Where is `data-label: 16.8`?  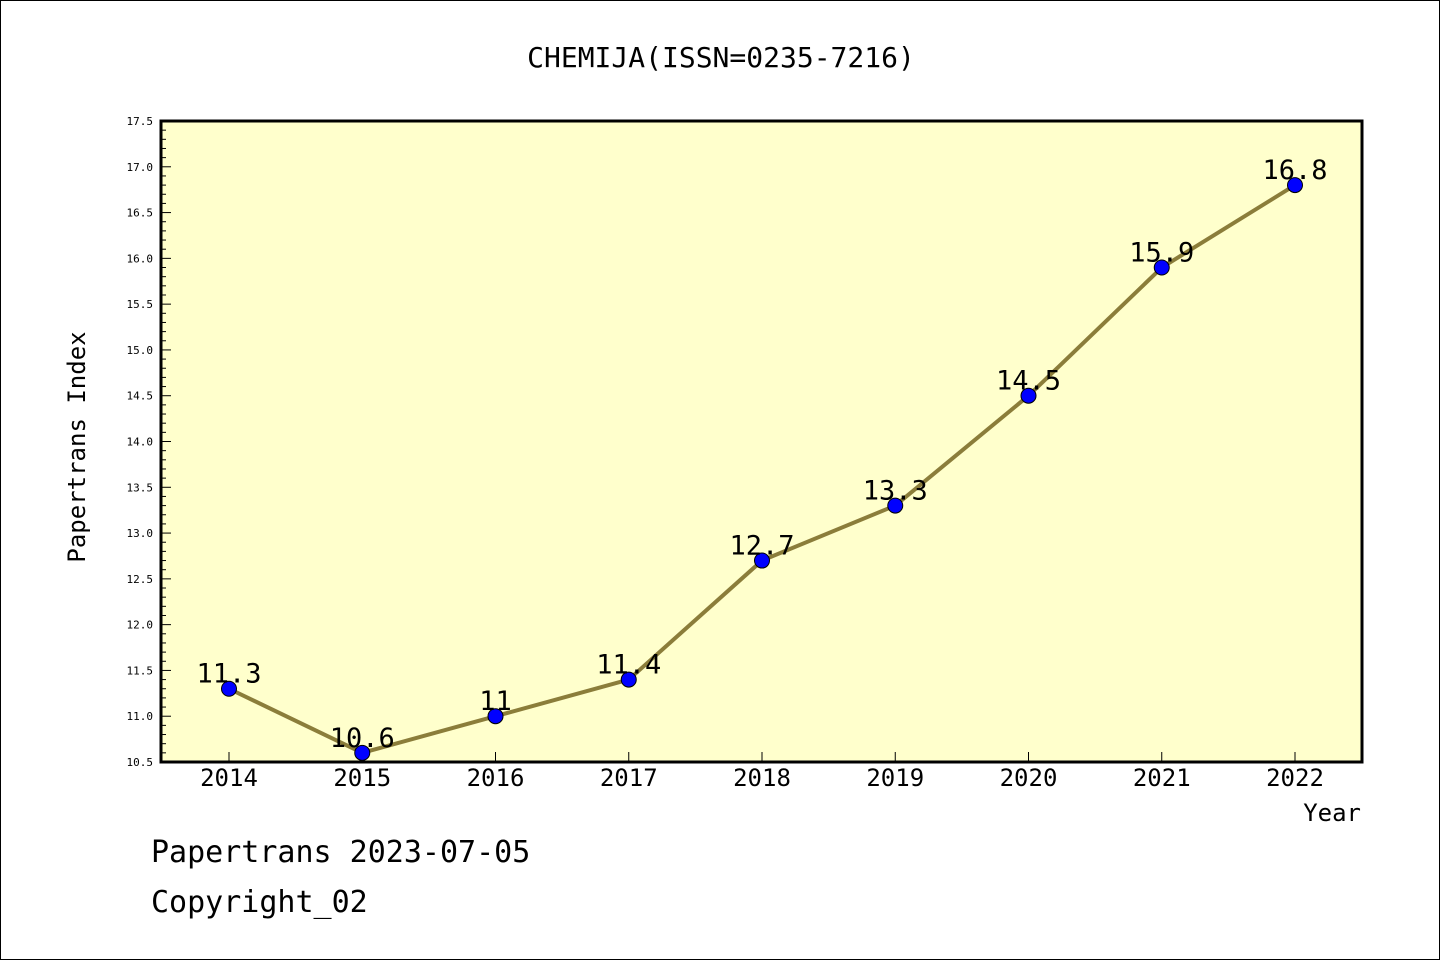 data-label: 16.8 is located at coordinates (1294, 170).